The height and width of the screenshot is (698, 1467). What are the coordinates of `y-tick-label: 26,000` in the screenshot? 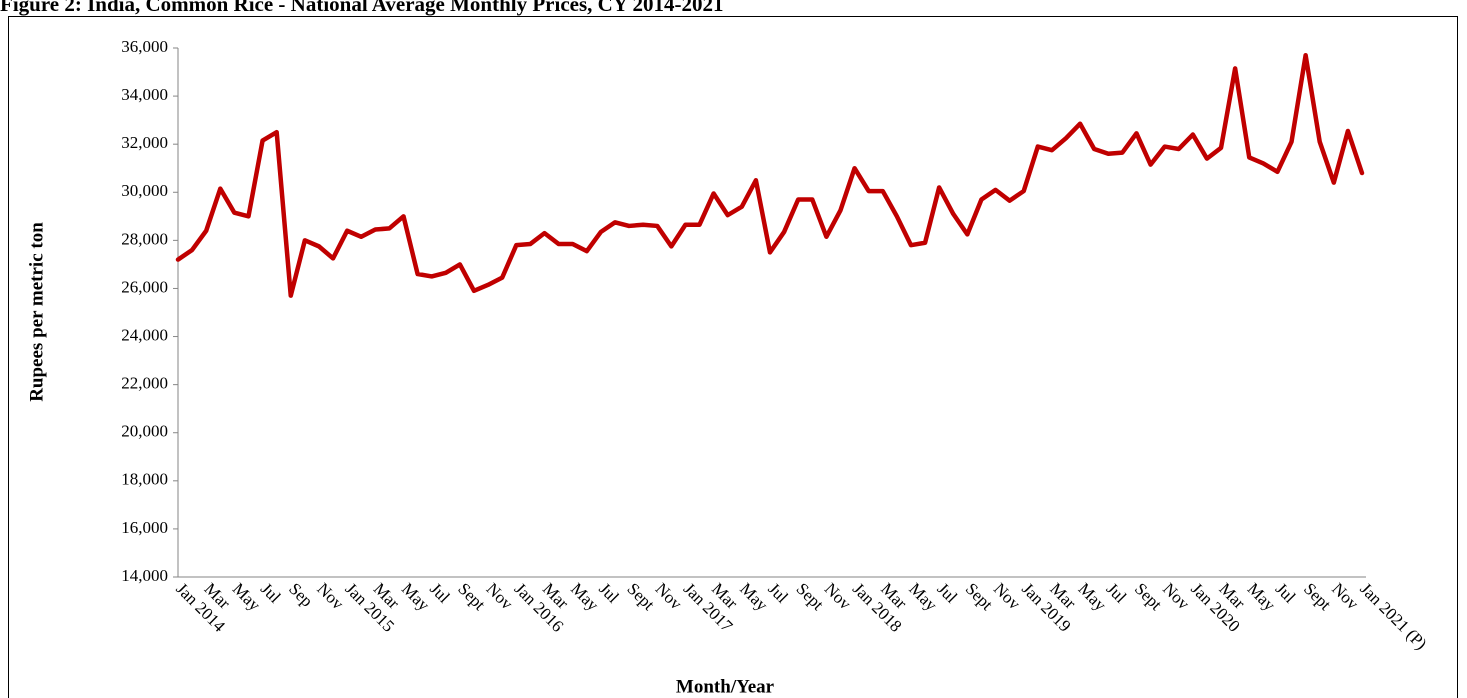 It's located at (144, 286).